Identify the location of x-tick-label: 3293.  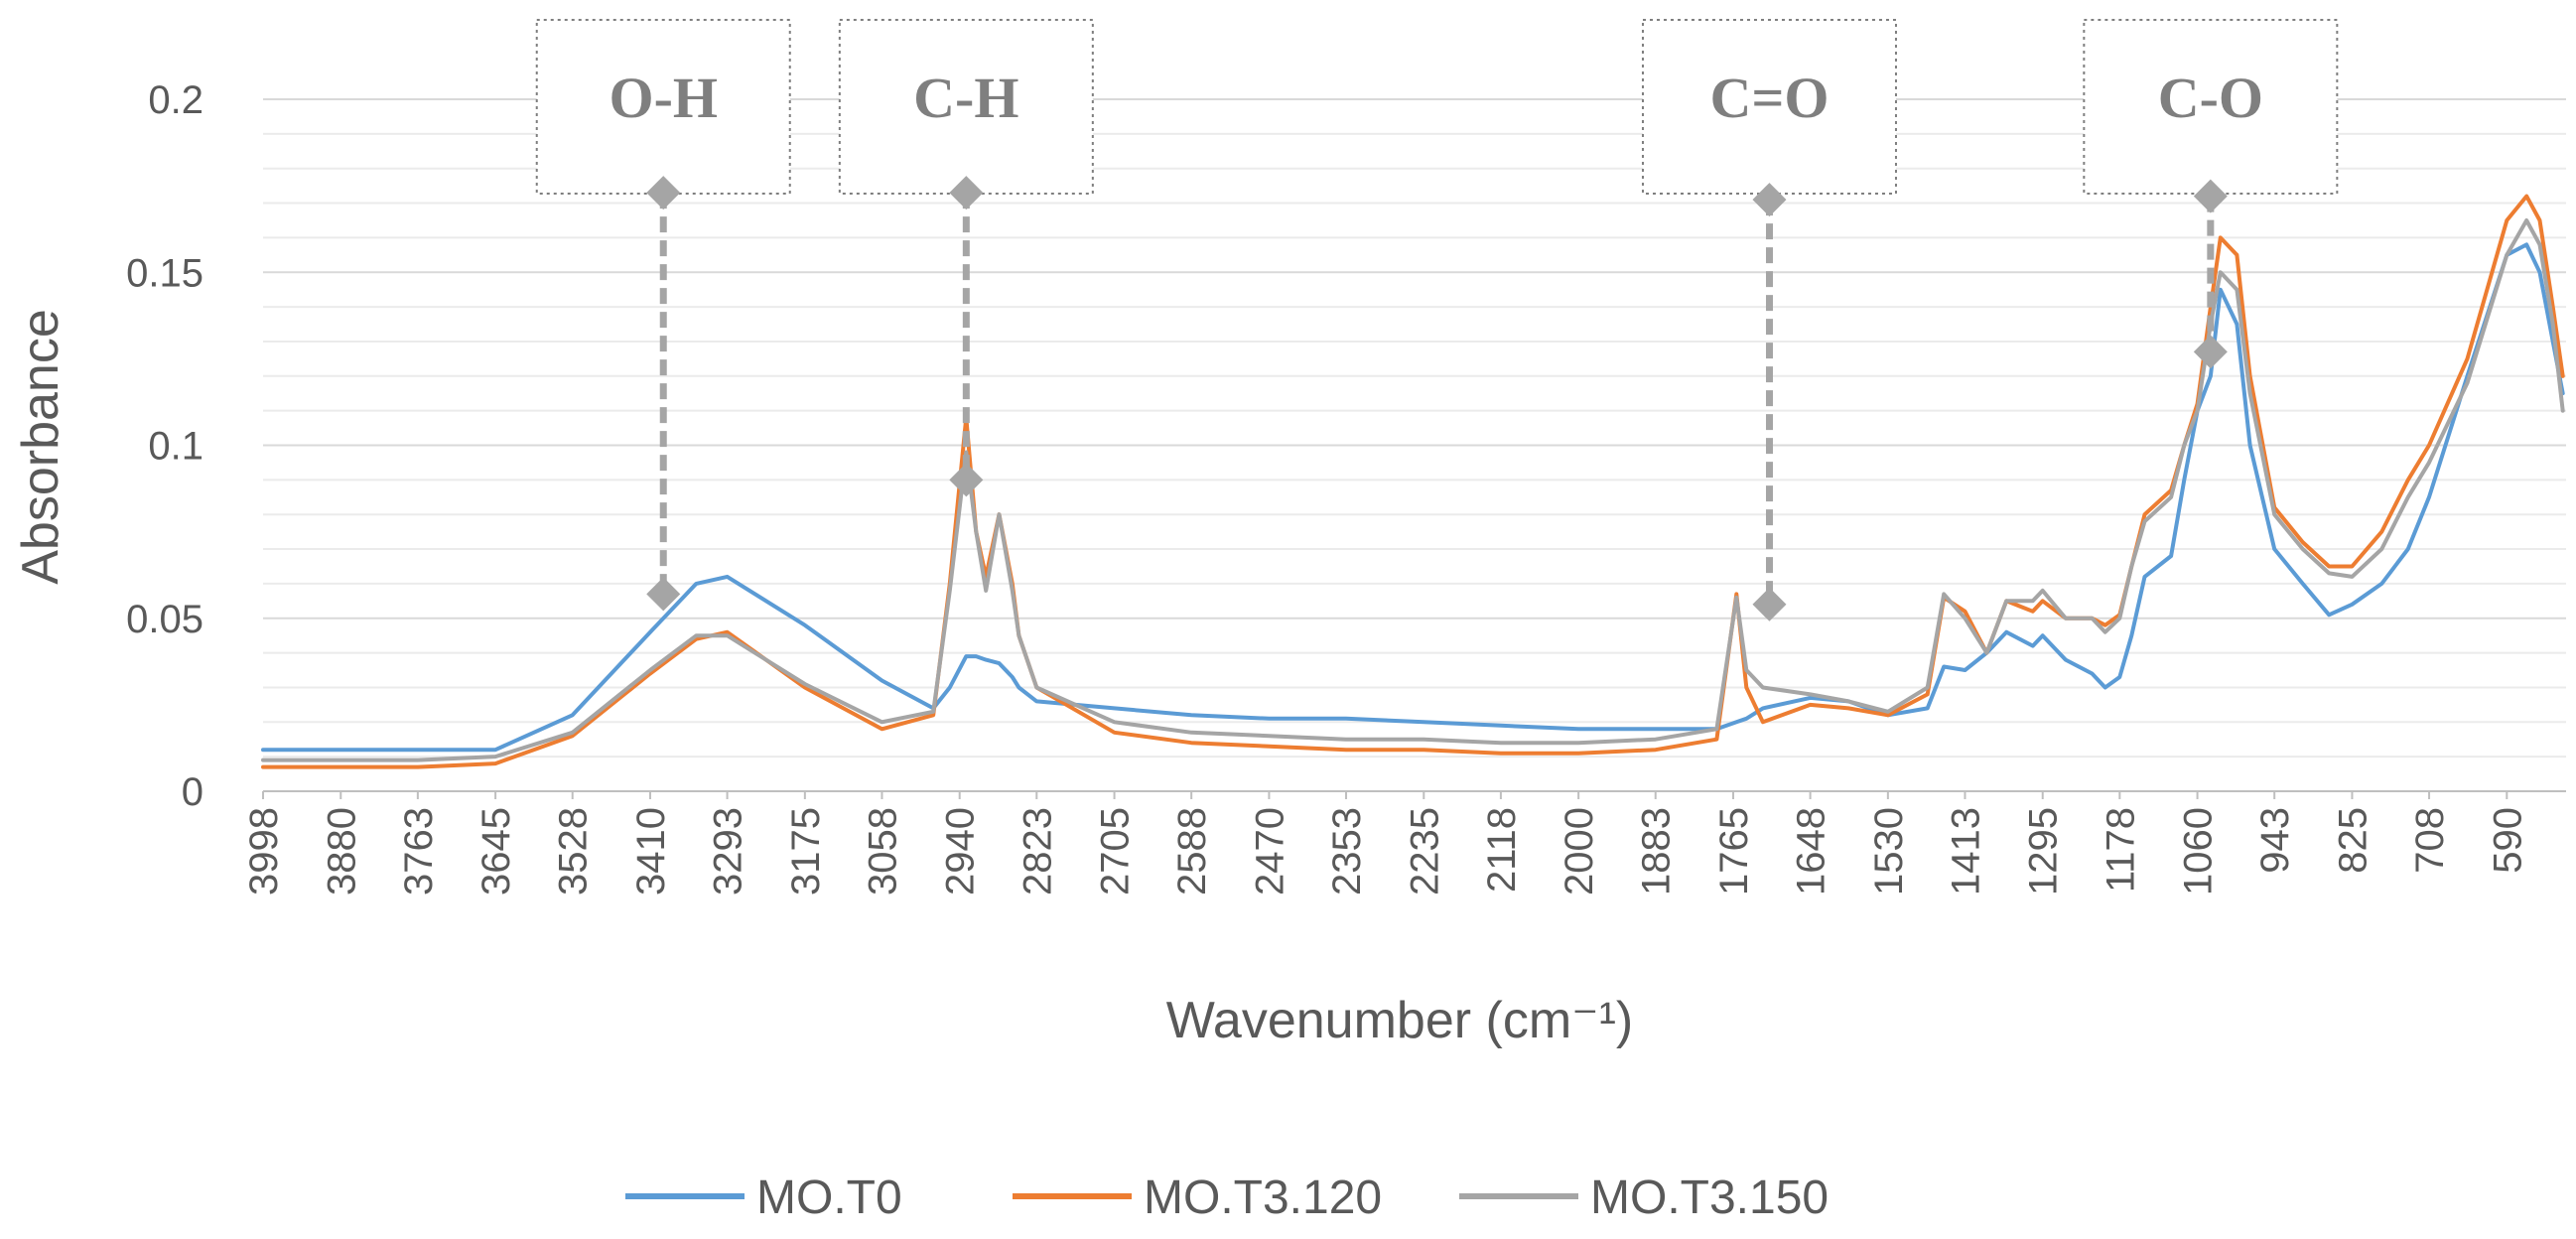
(728, 851).